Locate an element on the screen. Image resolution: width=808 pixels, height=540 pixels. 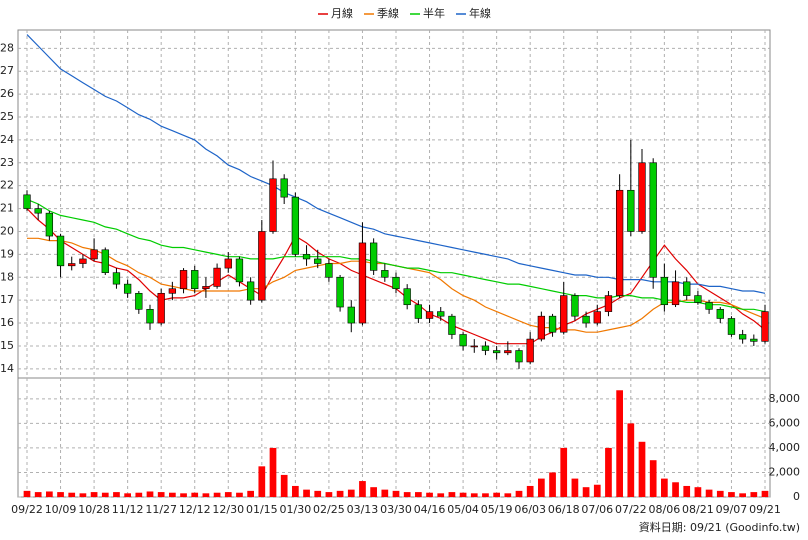
y-tick-label: 21 is located at coordinates (7, 208).